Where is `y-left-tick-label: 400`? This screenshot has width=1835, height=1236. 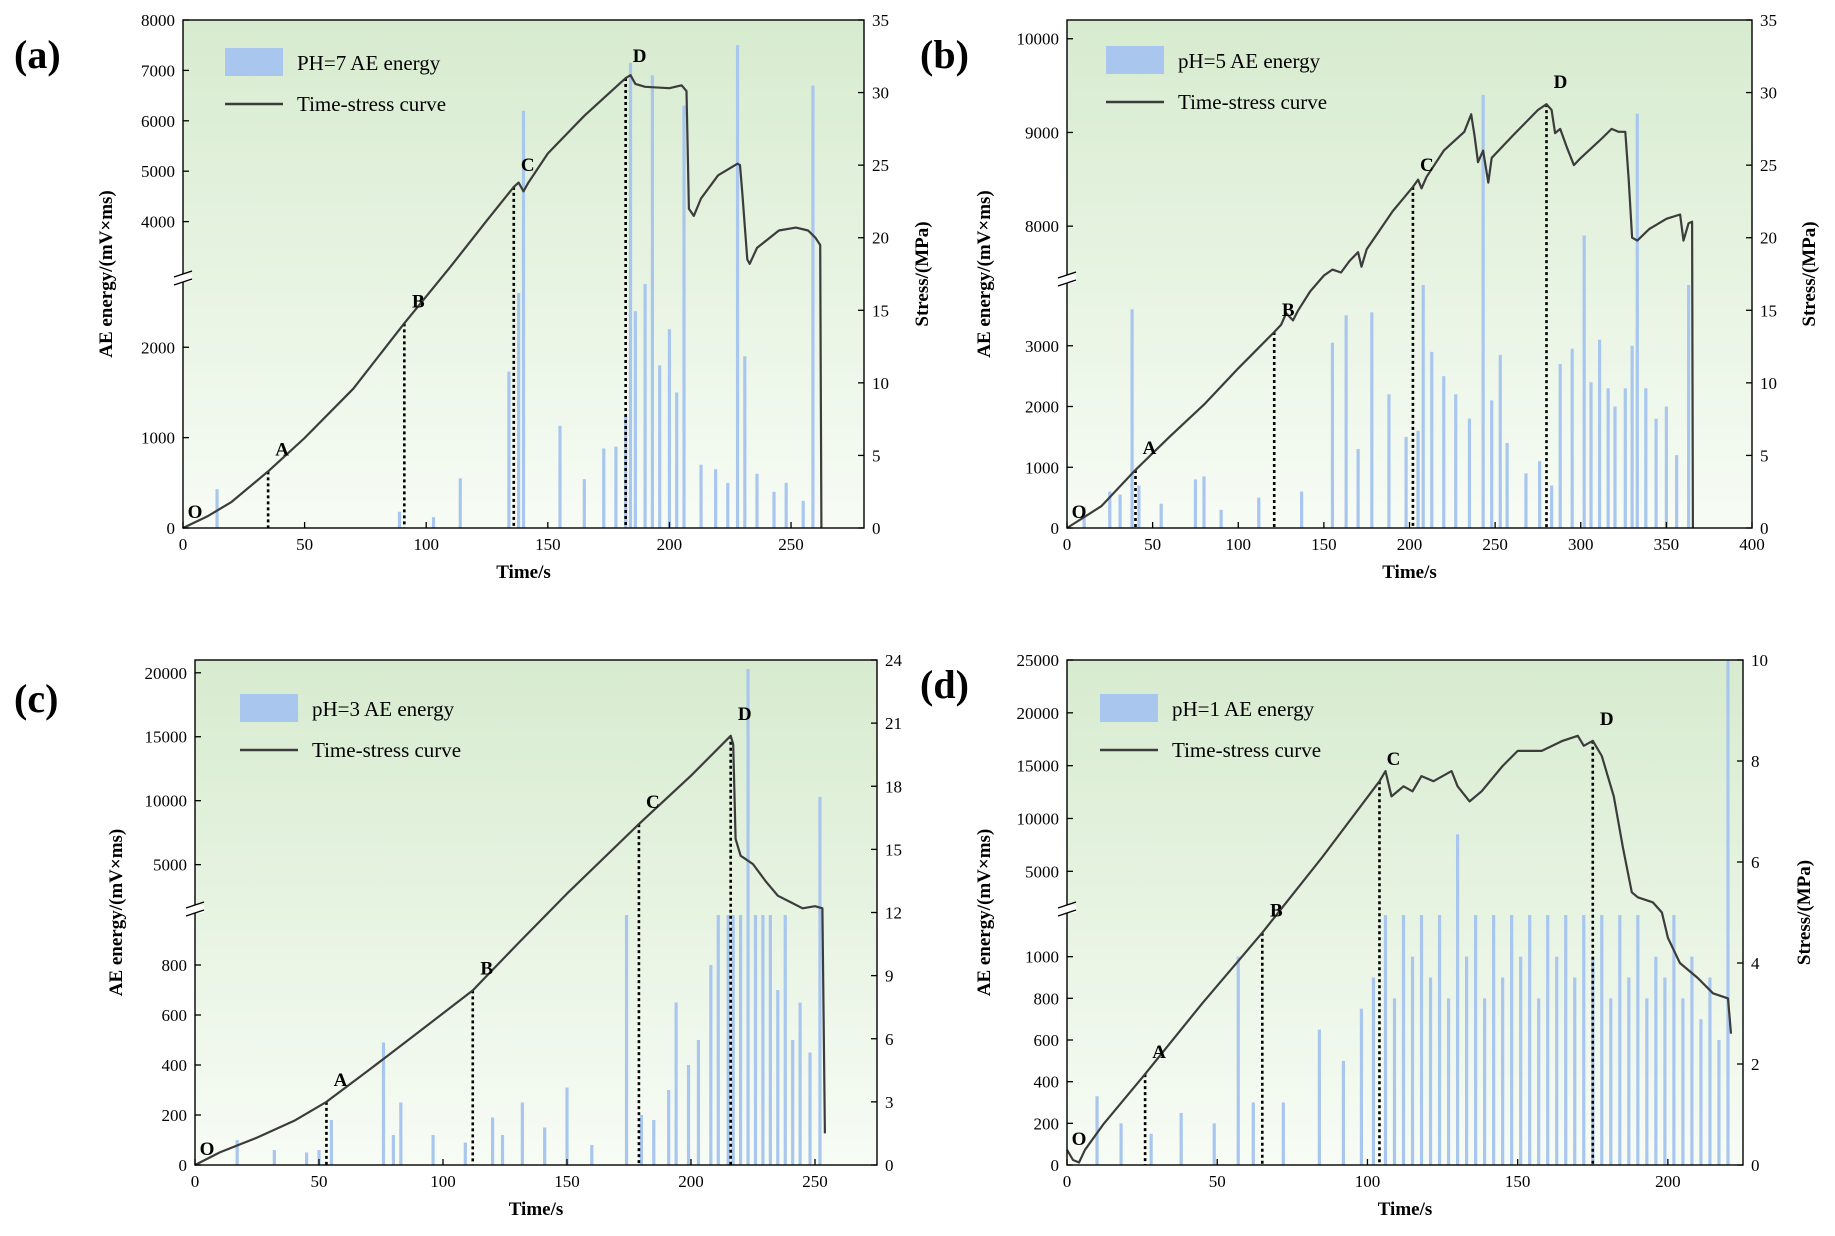 y-left-tick-label: 400 is located at coordinates (1047, 1082).